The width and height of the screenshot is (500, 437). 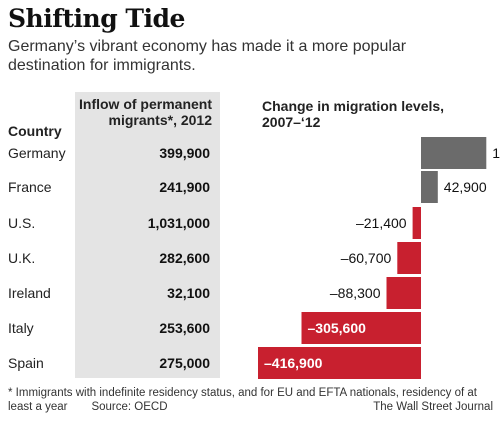 I want to click on inflow-value: 399,900, so click(x=184, y=153).